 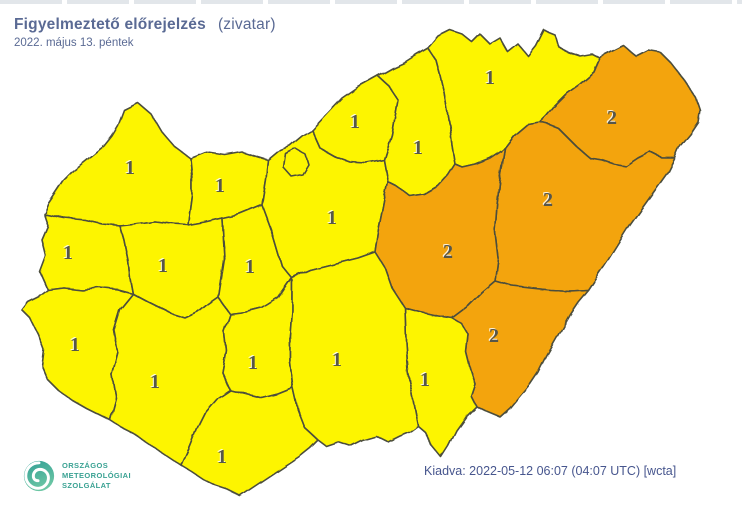 I want to click on county-vas, so click(x=86, y=254).